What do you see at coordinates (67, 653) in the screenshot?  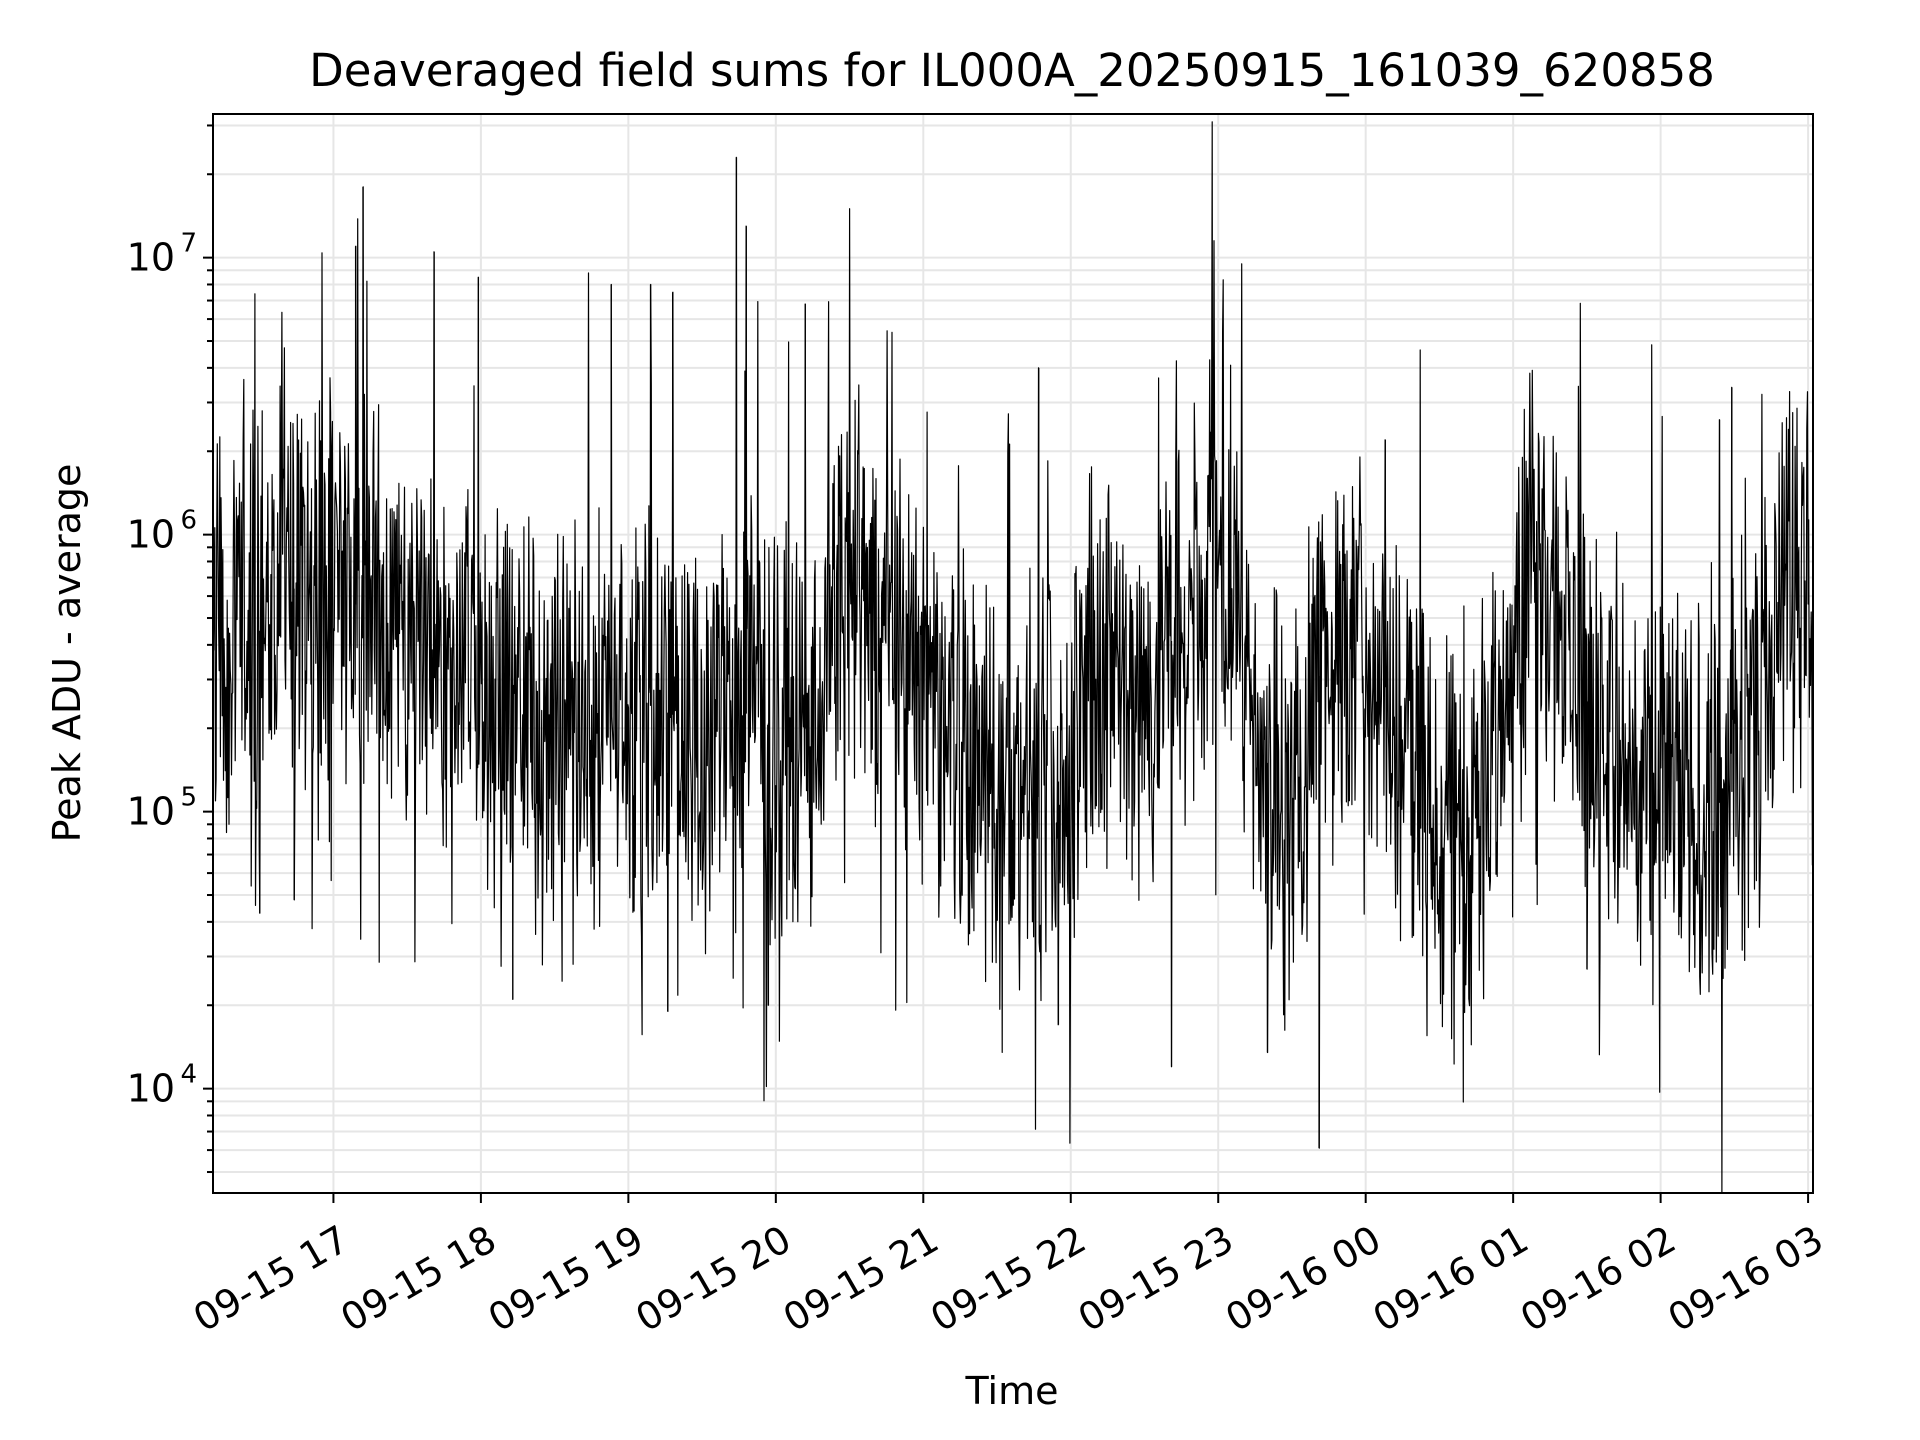 I see `y-axis-label: Peak ADU - average` at bounding box center [67, 653].